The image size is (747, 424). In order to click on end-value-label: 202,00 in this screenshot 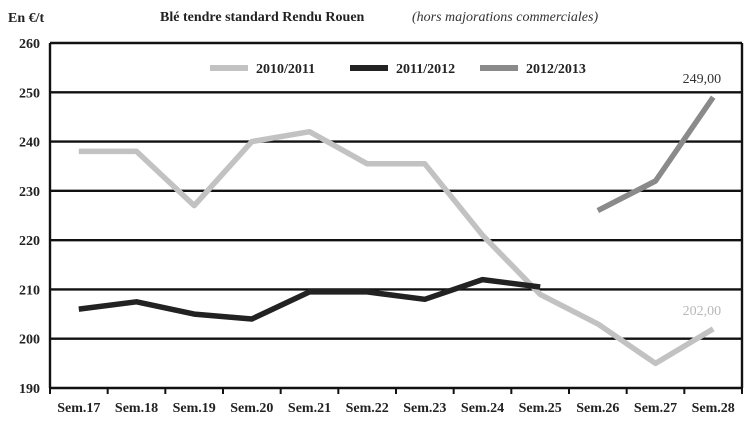, I will do `click(702, 311)`.